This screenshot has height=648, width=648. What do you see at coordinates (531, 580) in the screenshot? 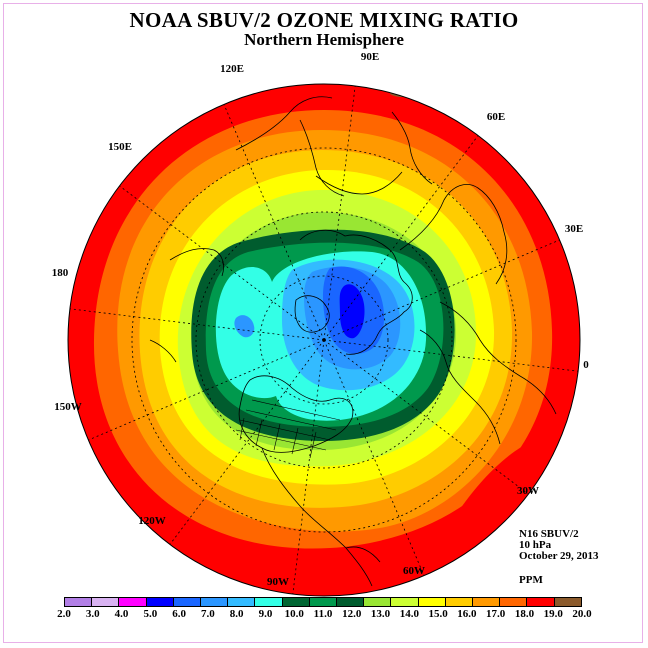
I see `units-label: PPM` at bounding box center [531, 580].